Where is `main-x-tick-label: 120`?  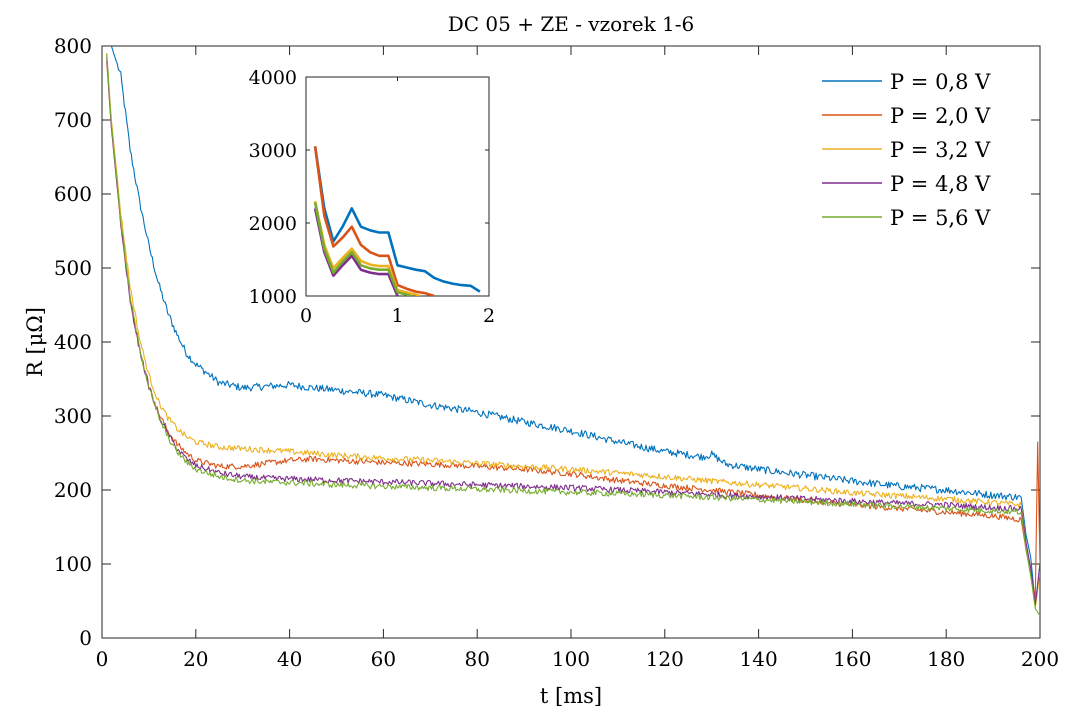 main-x-tick-label: 120 is located at coordinates (665, 659).